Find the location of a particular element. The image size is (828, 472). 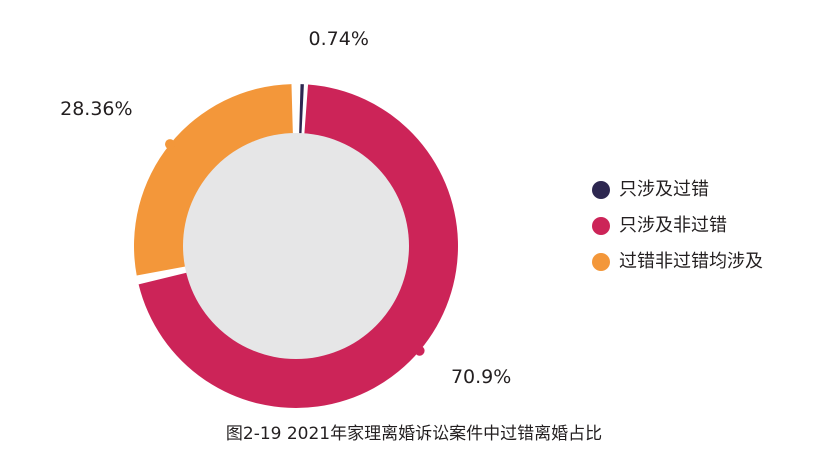

donut-center is located at coordinates (296, 246).